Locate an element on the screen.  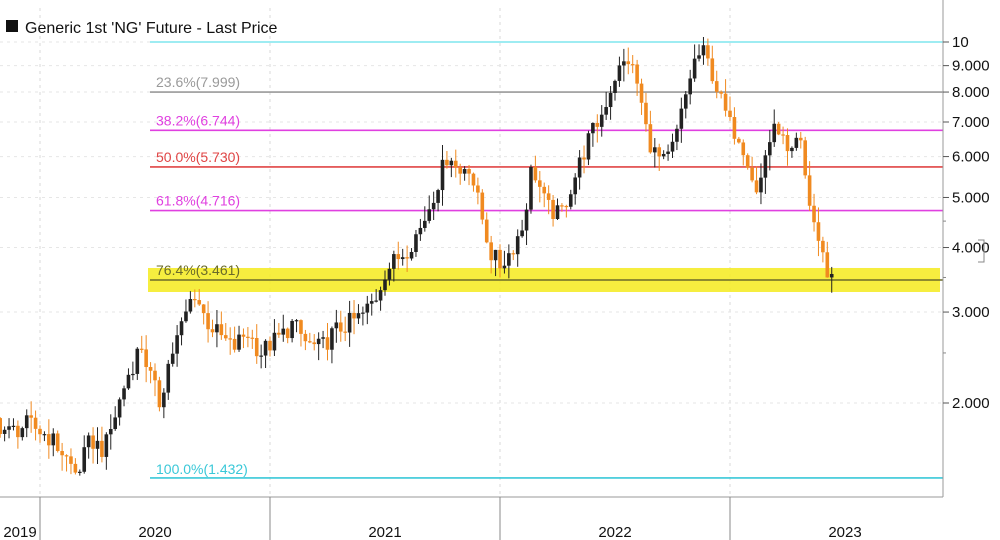
y-tick-label: 5.000 is located at coordinates (971, 197).